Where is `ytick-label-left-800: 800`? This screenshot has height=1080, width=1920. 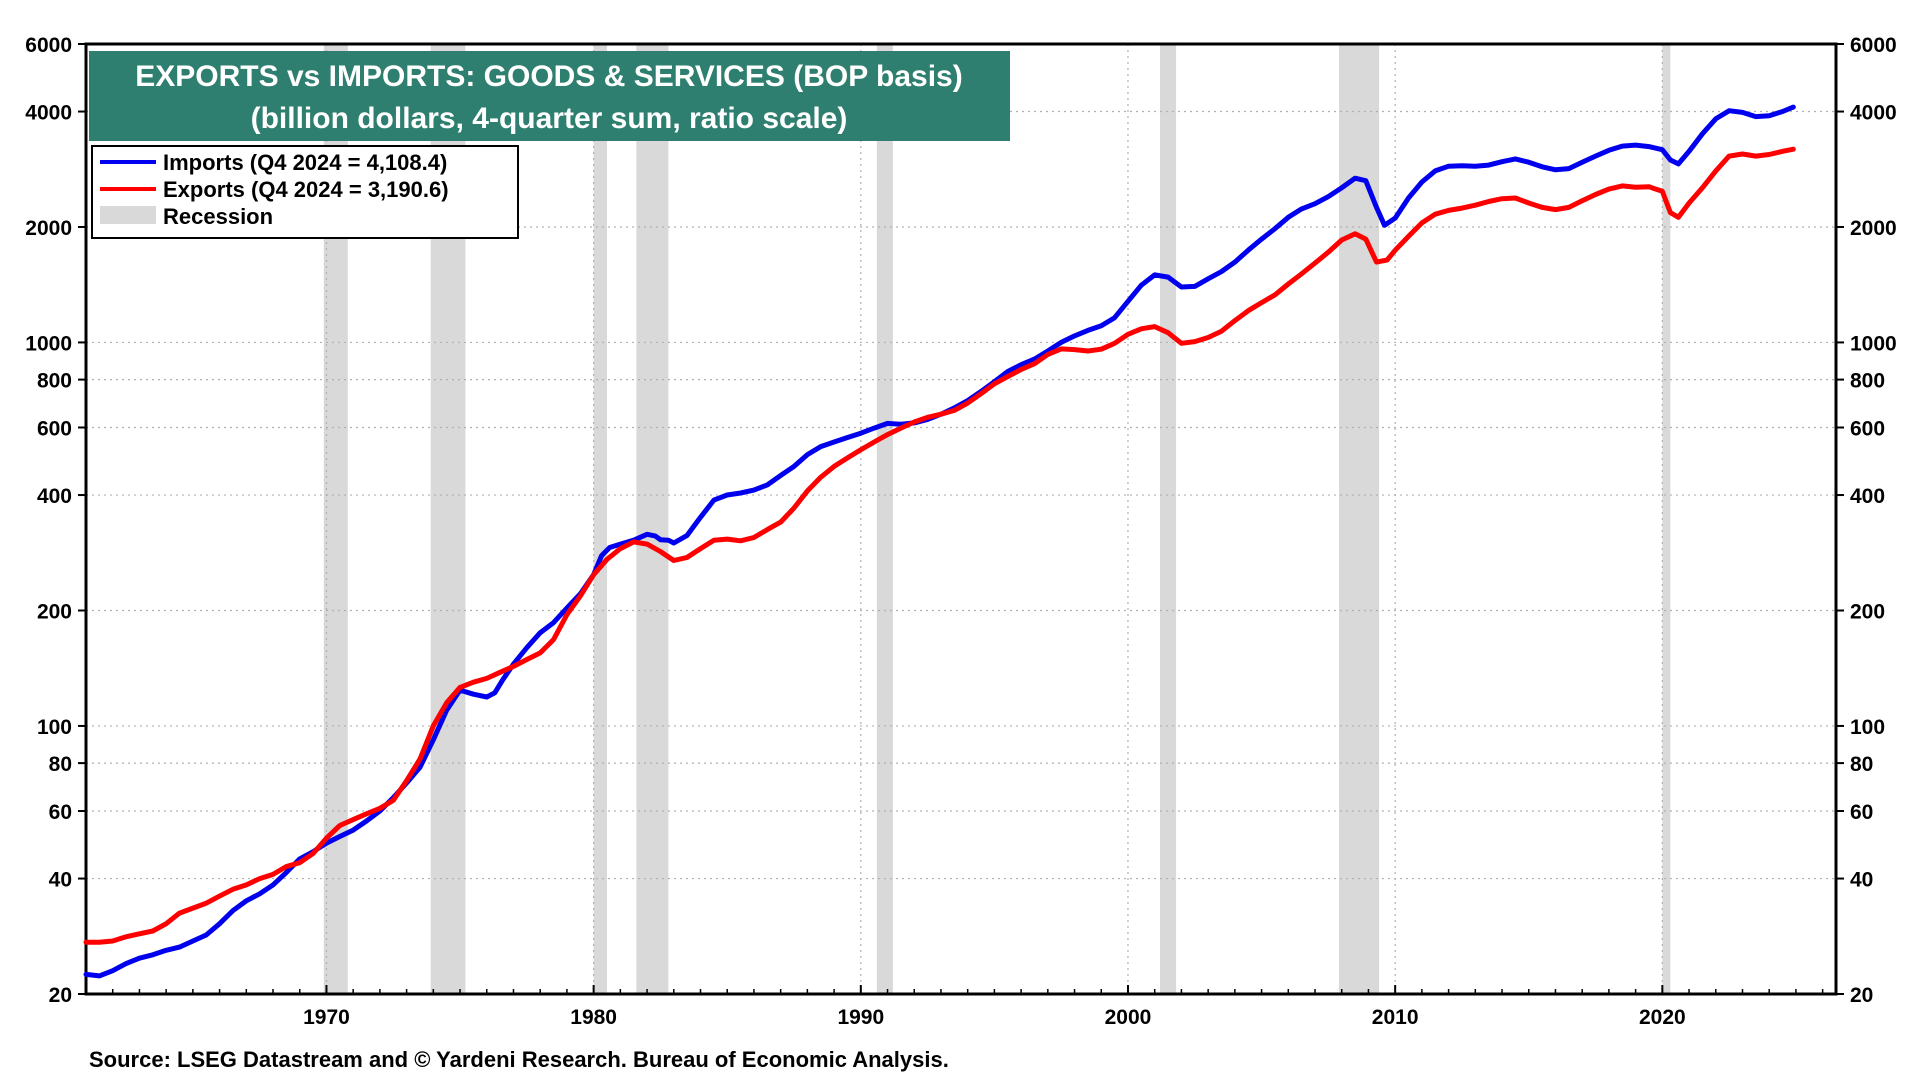
ytick-label-left-800: 800 is located at coordinates (54, 381).